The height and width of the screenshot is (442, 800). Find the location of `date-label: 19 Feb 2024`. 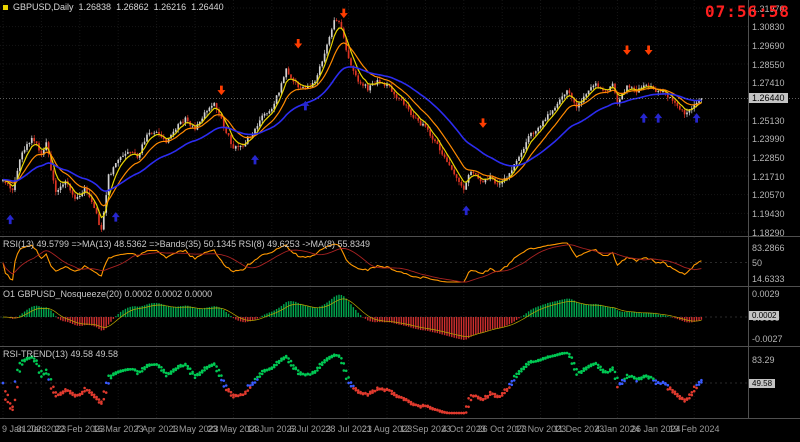

date-label: 19 Feb 2024 is located at coordinates (694, 429).